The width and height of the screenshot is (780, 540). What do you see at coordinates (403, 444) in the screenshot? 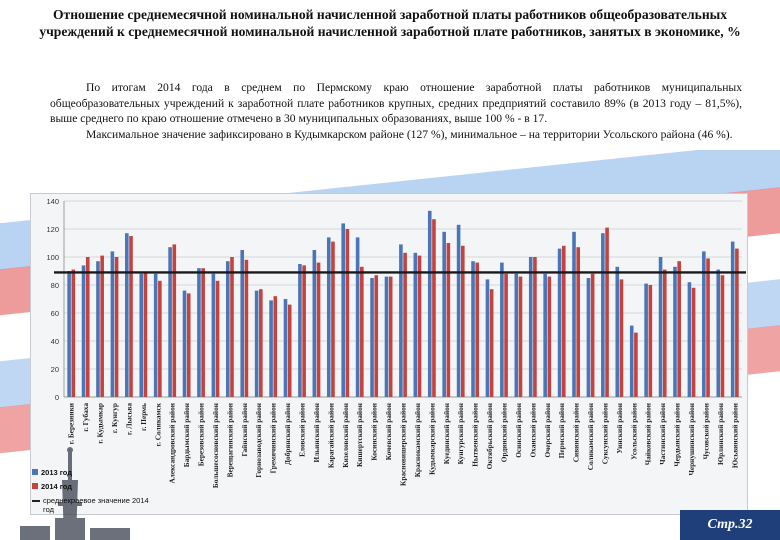
I see `x-tick-label: Красновишерский район` at bounding box center [403, 444].